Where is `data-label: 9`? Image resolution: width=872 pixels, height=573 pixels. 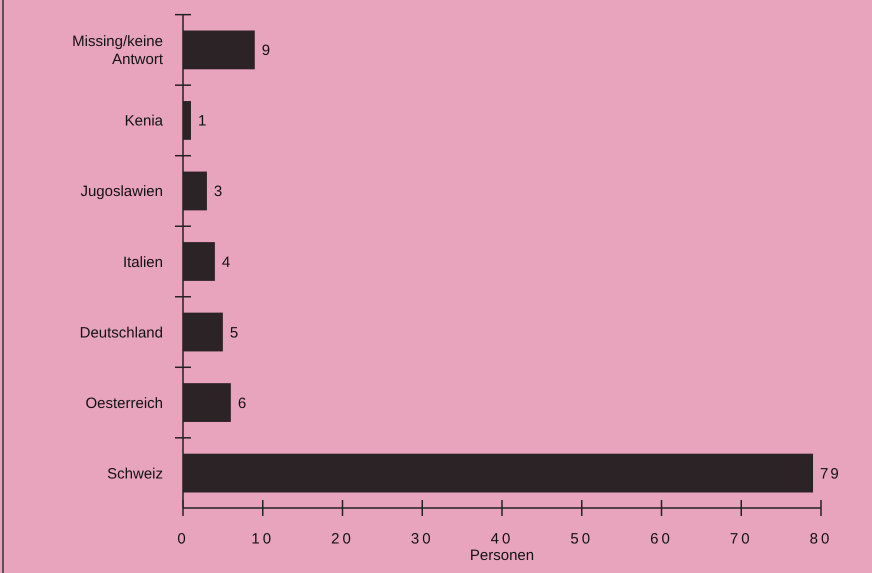 data-label: 9 is located at coordinates (267, 51).